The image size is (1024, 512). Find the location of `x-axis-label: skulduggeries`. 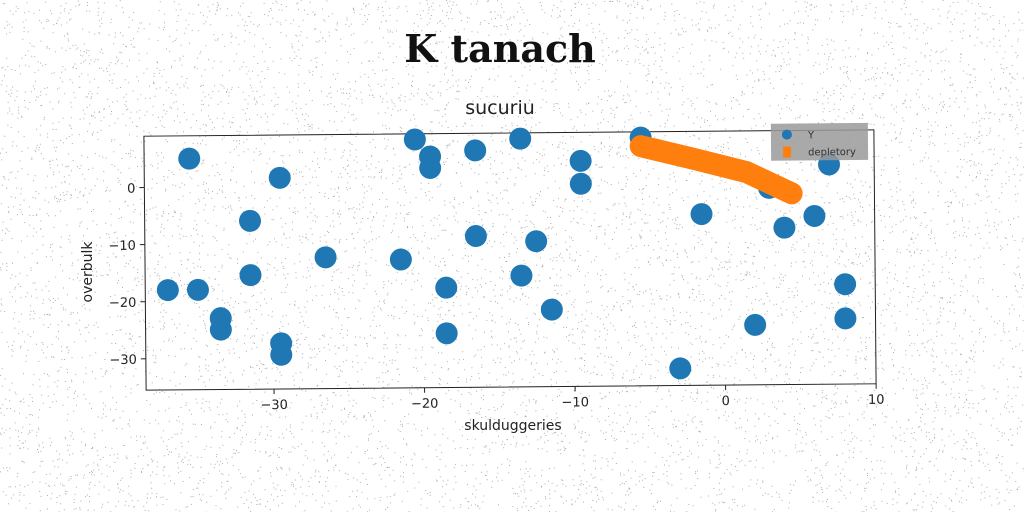

x-axis-label: skulduggeries is located at coordinates (512, 426).